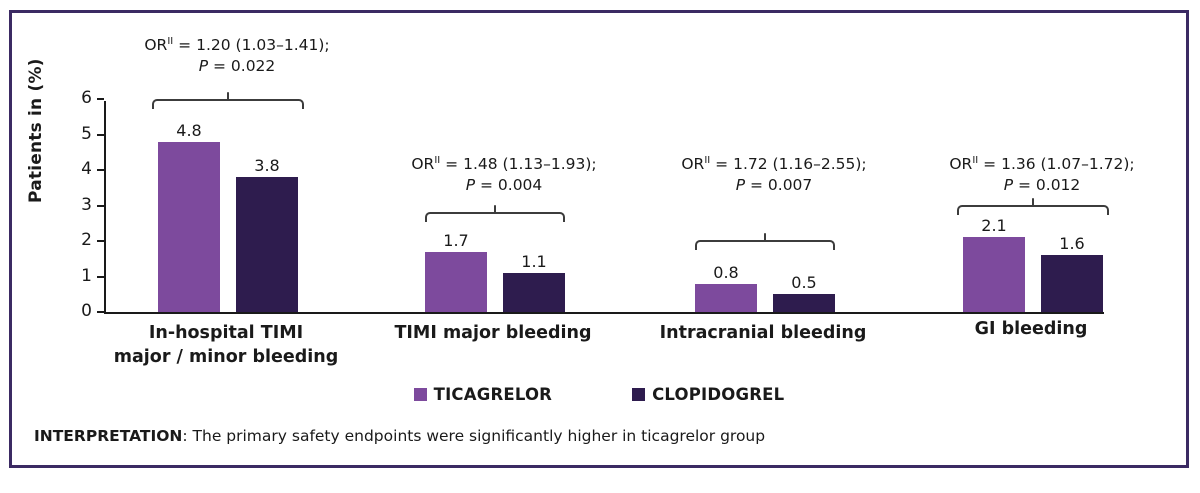 This screenshot has height=493, width=1200. I want to click on p-line: P = 0.007, so click(774, 185).